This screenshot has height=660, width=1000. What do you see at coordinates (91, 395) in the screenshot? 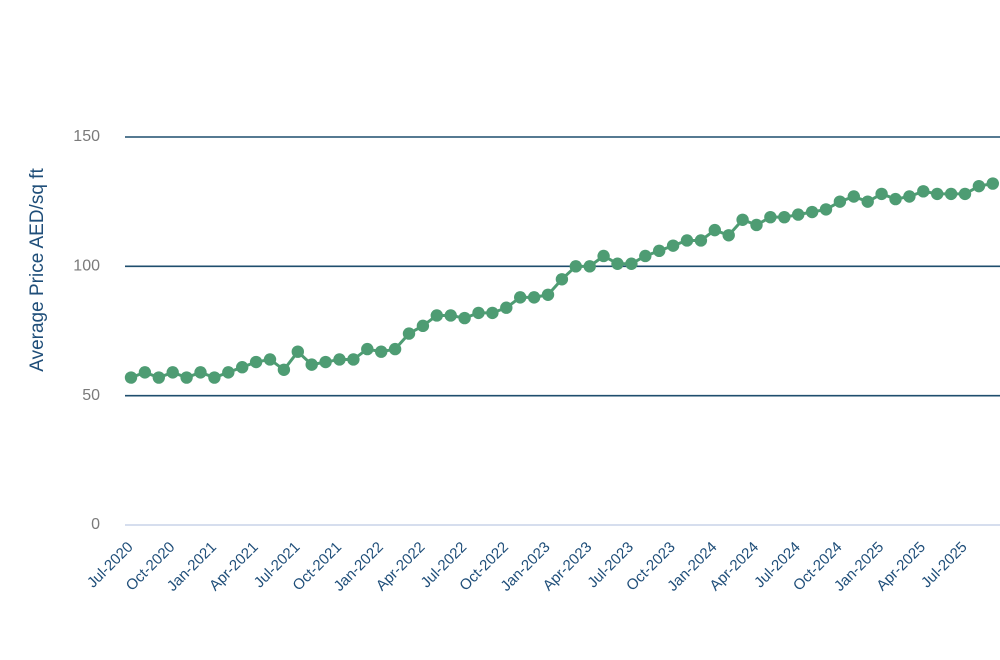
I see `y-tick-label: 50` at bounding box center [91, 395].